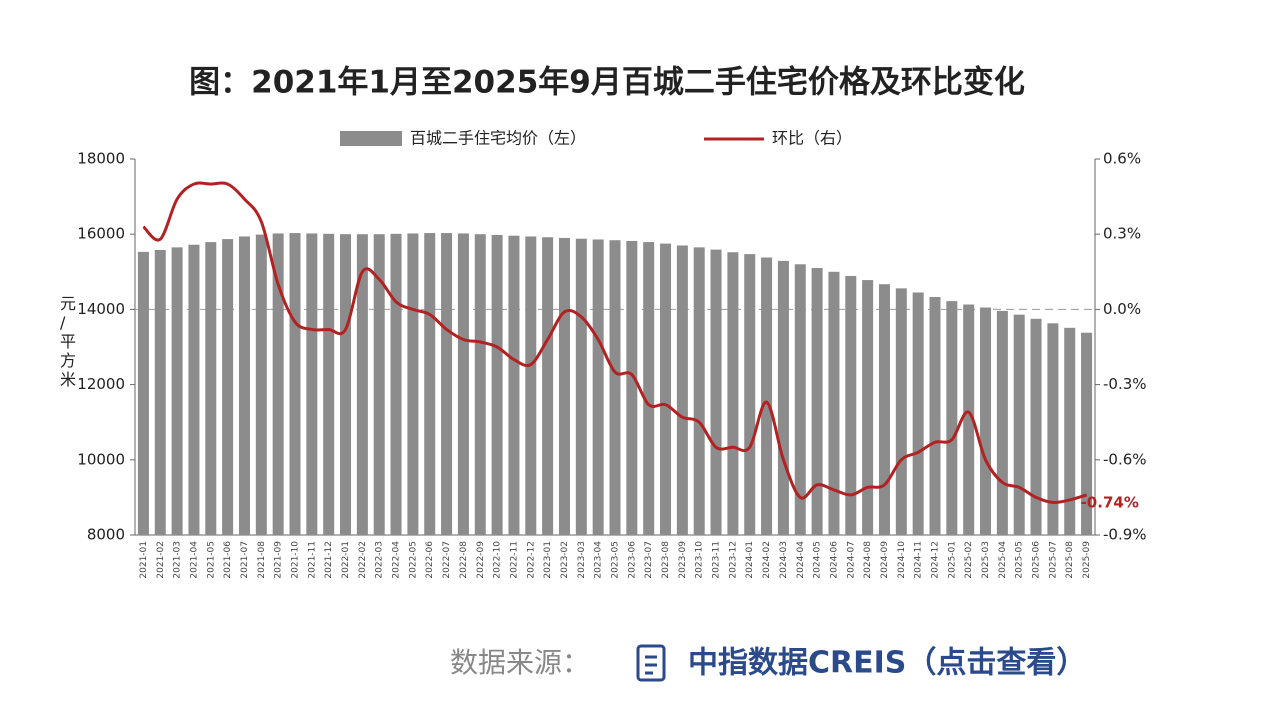  I want to click on x-tick-label: 2021-05, so click(211, 560).